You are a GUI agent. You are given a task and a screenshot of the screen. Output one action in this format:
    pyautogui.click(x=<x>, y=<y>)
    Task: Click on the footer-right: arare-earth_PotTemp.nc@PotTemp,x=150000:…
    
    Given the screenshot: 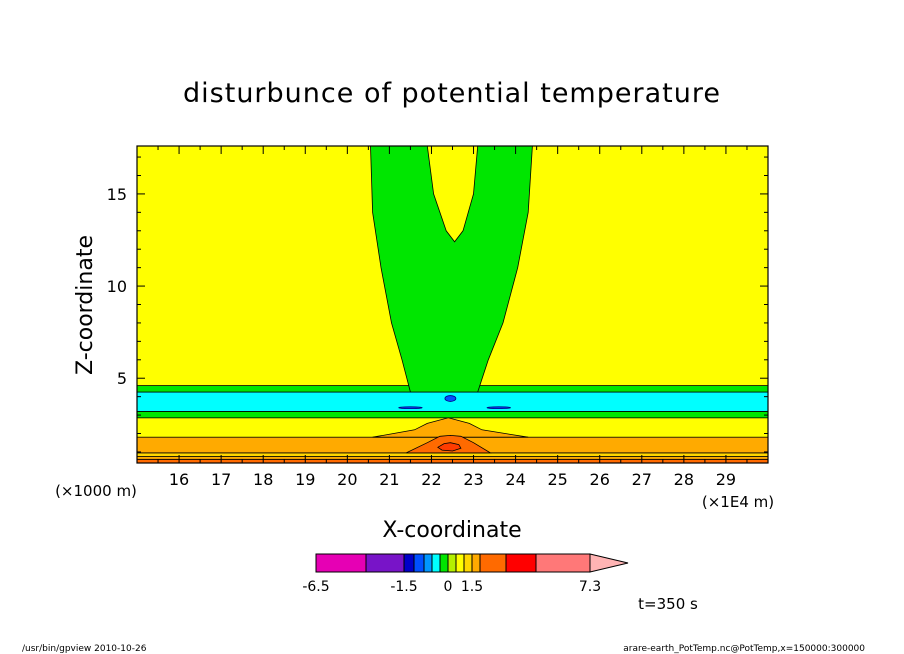 What is the action you would take?
    pyautogui.click(x=744, y=649)
    